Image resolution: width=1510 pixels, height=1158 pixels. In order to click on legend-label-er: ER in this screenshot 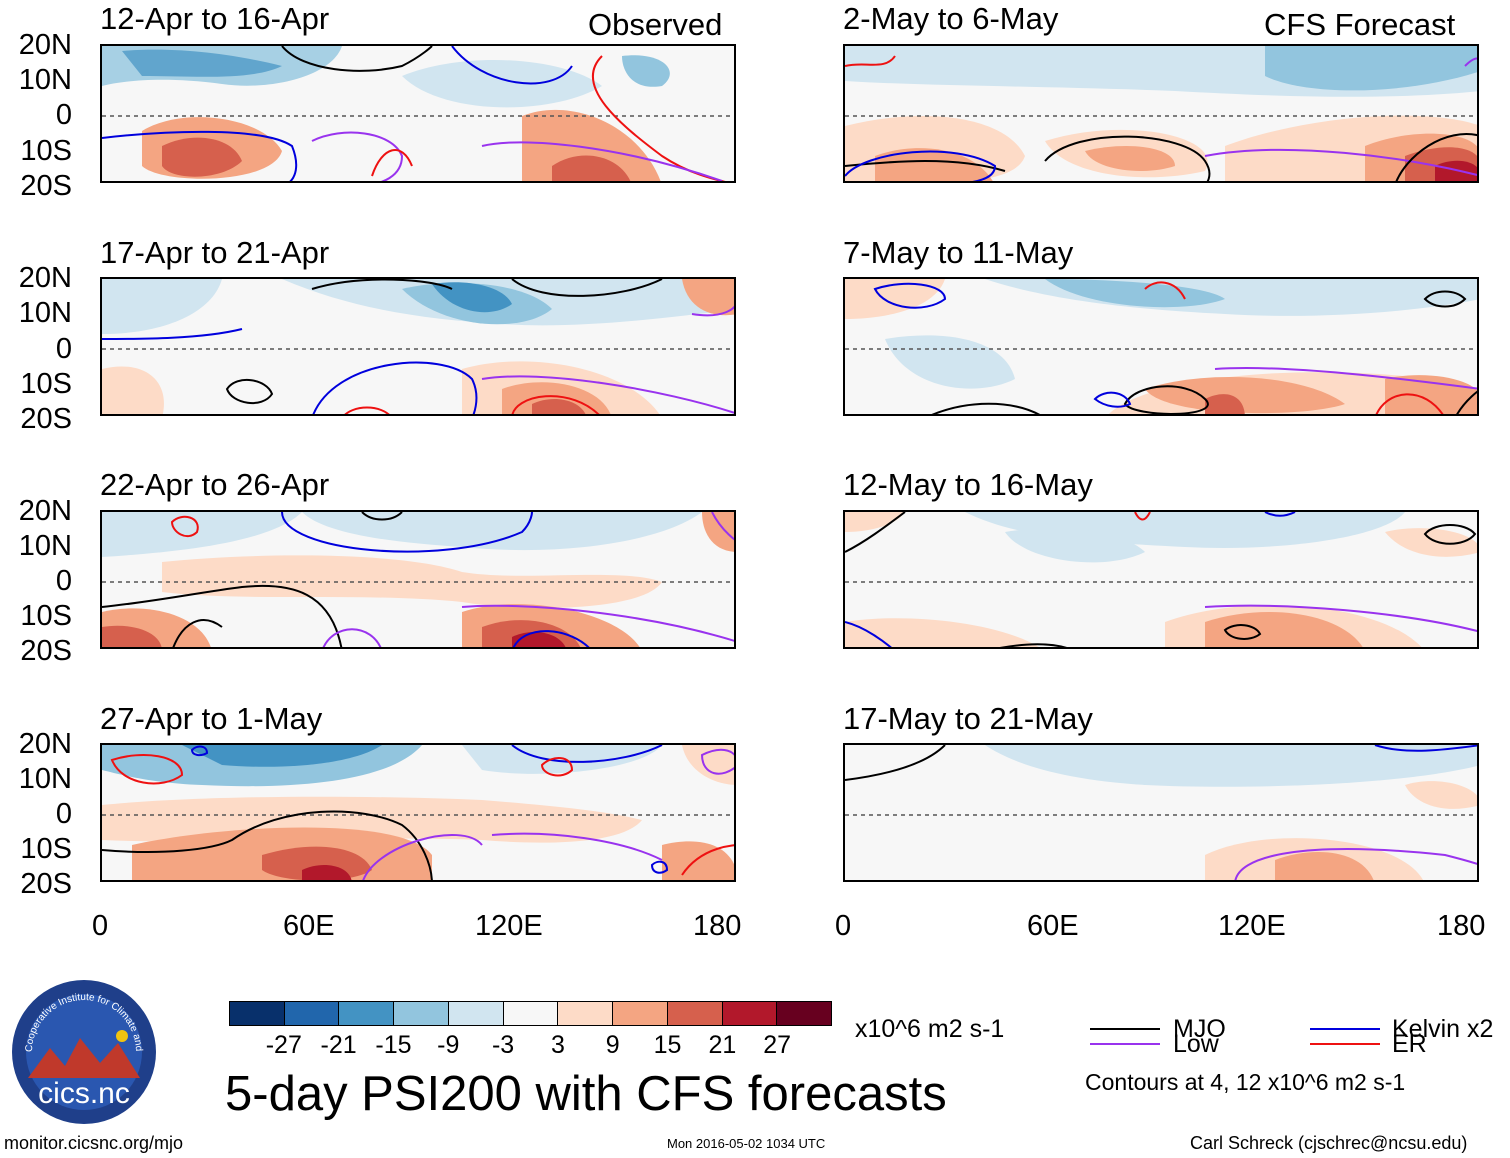, I will do `click(1409, 1044)`.